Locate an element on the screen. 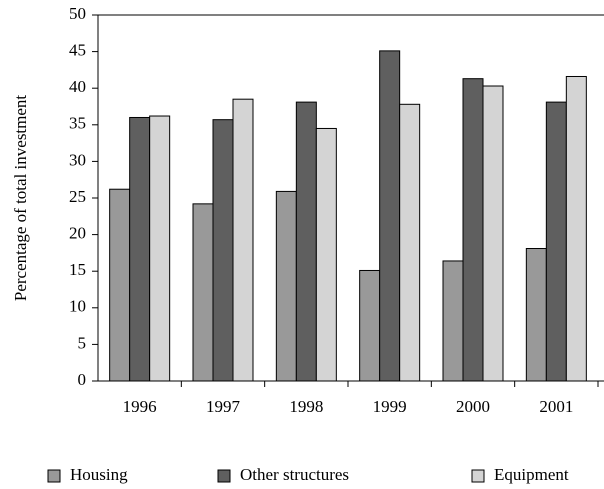 The width and height of the screenshot is (604, 489). y-tick-label: 45 is located at coordinates (77, 50).